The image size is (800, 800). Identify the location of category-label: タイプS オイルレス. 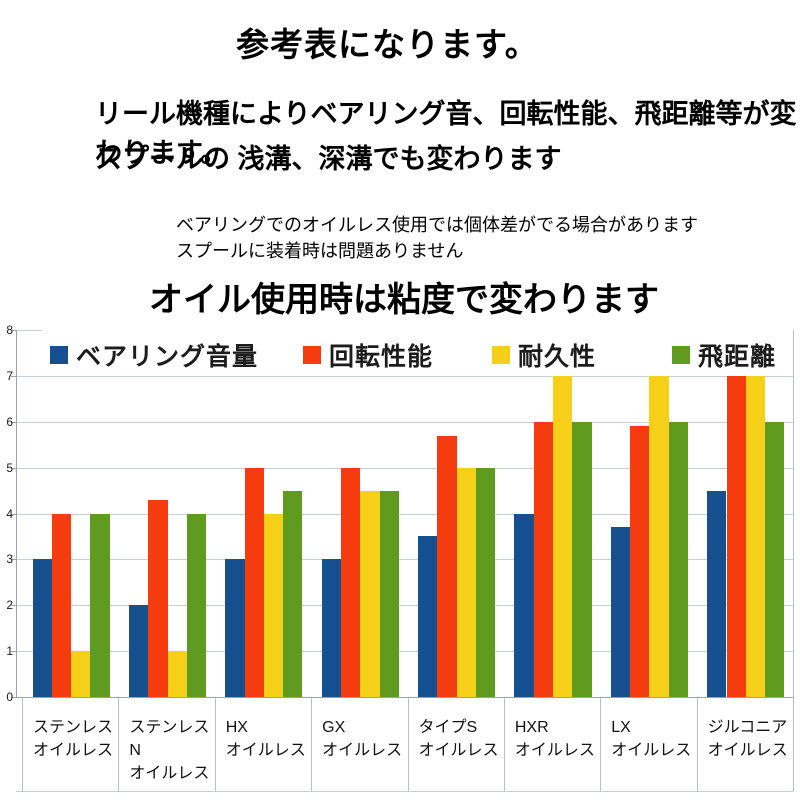
(458, 739).